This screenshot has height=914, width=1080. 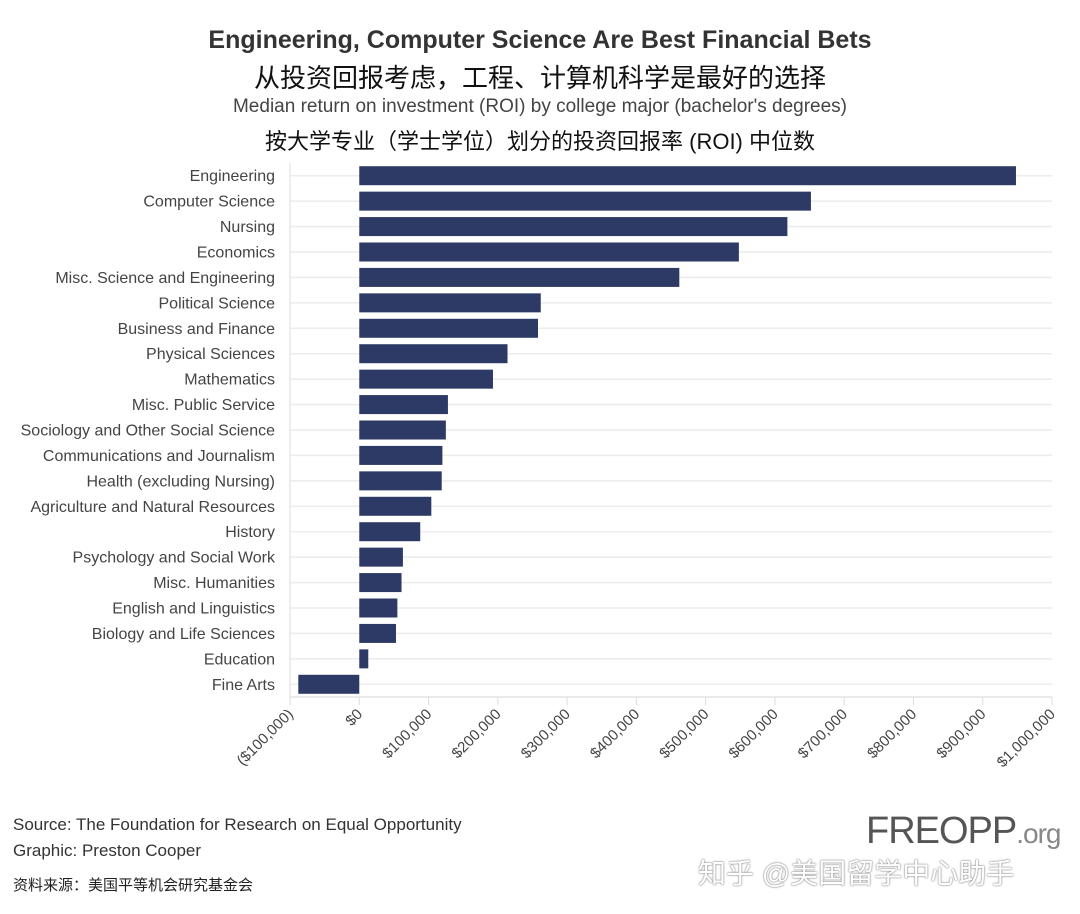 What do you see at coordinates (433, 354) in the screenshot?
I see `bar-physical-sciences` at bounding box center [433, 354].